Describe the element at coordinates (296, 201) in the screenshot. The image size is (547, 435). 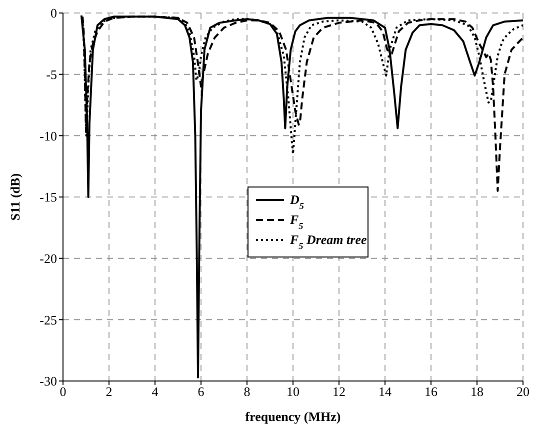
I see `legend-label: D$_{5}$` at that location.